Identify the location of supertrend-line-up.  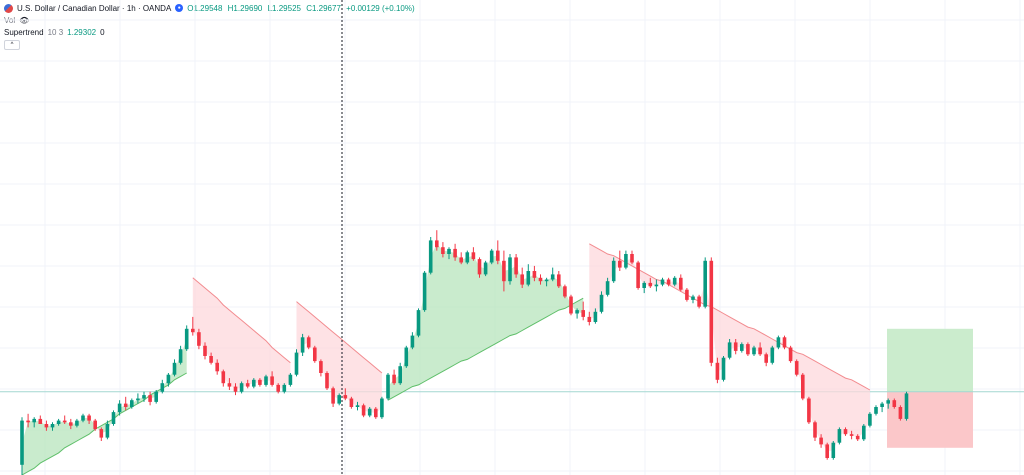
(104, 423).